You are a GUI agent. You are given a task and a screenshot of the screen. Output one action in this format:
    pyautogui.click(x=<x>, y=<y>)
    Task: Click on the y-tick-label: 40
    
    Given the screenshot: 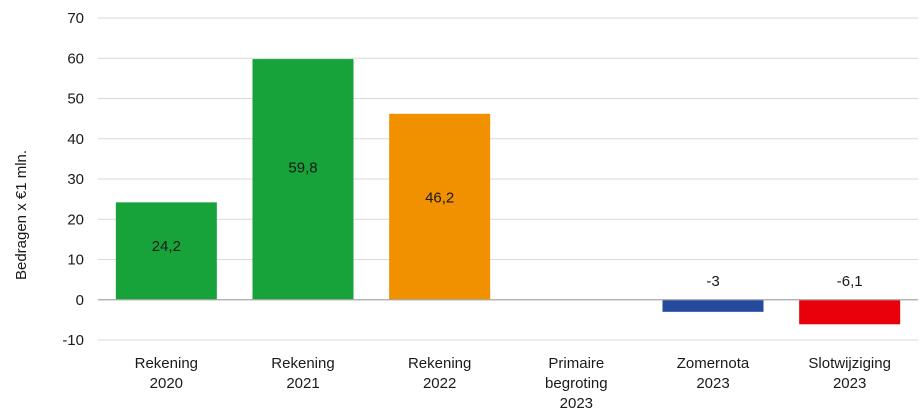 What is the action you would take?
    pyautogui.click(x=75, y=139)
    